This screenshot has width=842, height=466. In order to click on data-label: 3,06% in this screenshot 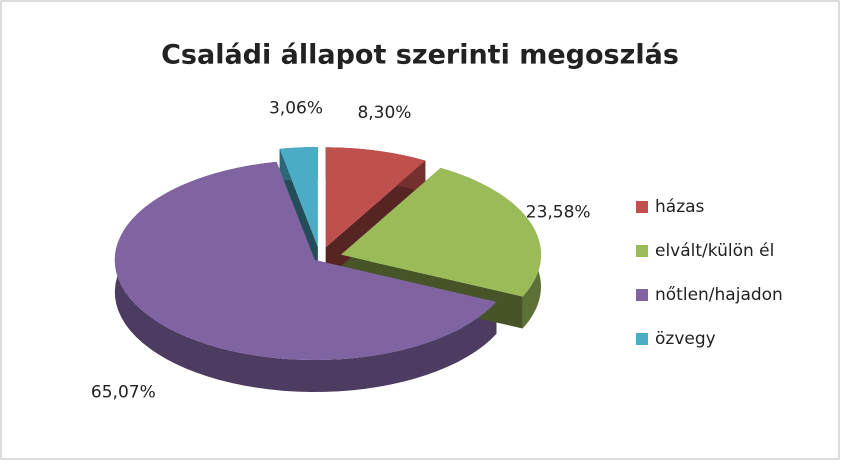, I will do `click(296, 109)`.